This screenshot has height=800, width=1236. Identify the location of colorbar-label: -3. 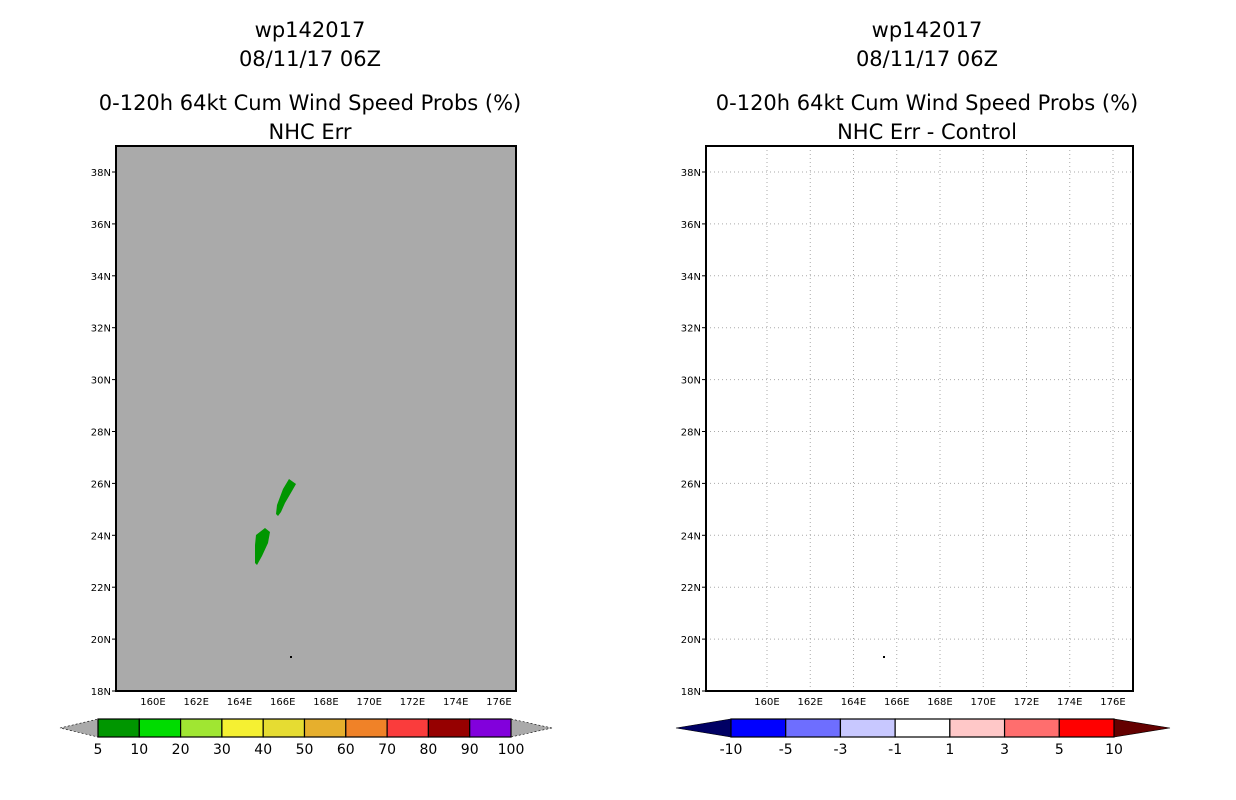
(840, 750).